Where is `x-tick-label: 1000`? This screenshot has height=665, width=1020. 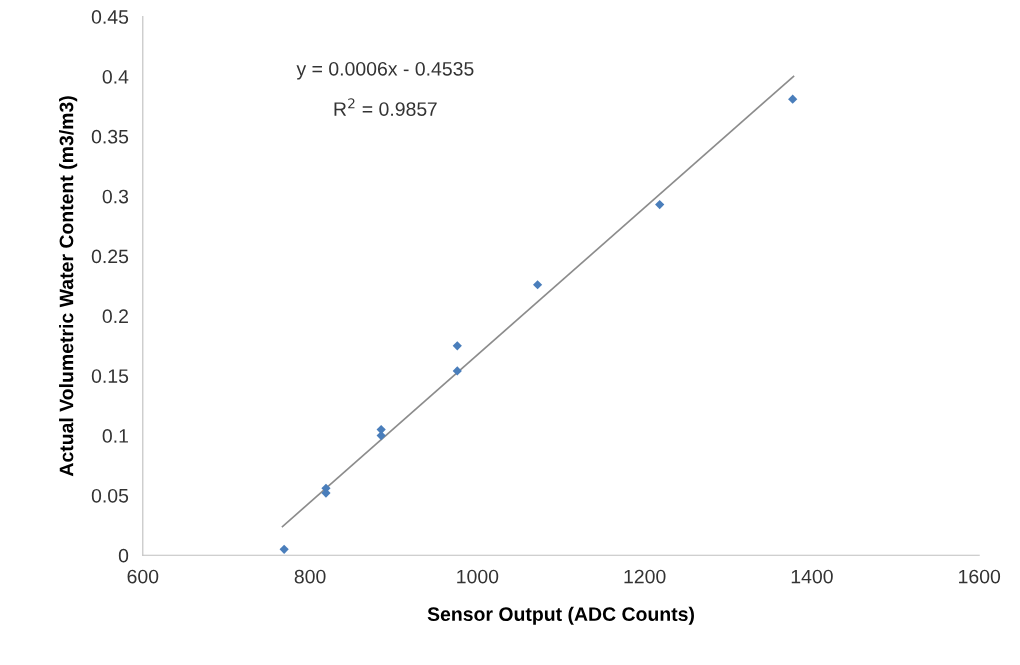 x-tick-label: 1000 is located at coordinates (478, 576).